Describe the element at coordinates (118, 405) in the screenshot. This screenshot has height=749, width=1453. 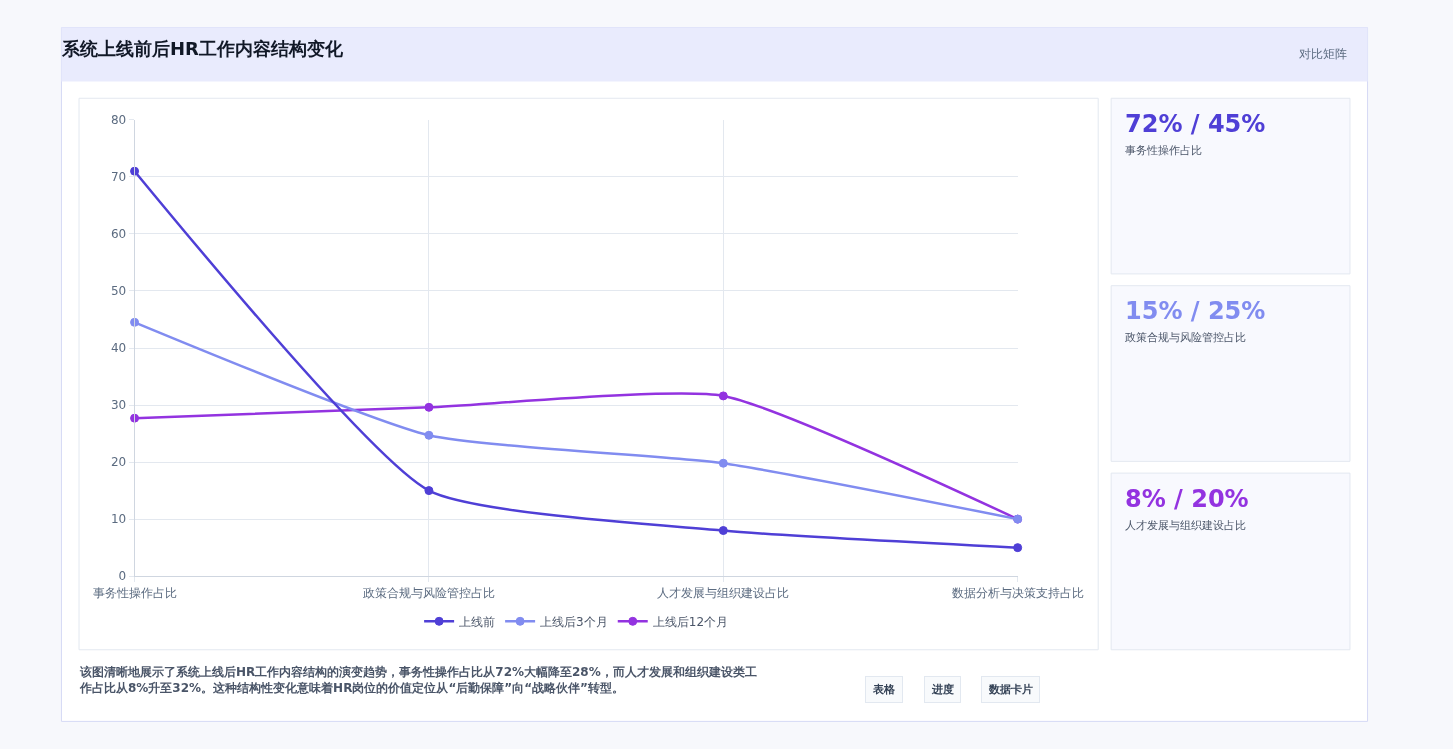
I see `y-tick-label: 30` at that location.